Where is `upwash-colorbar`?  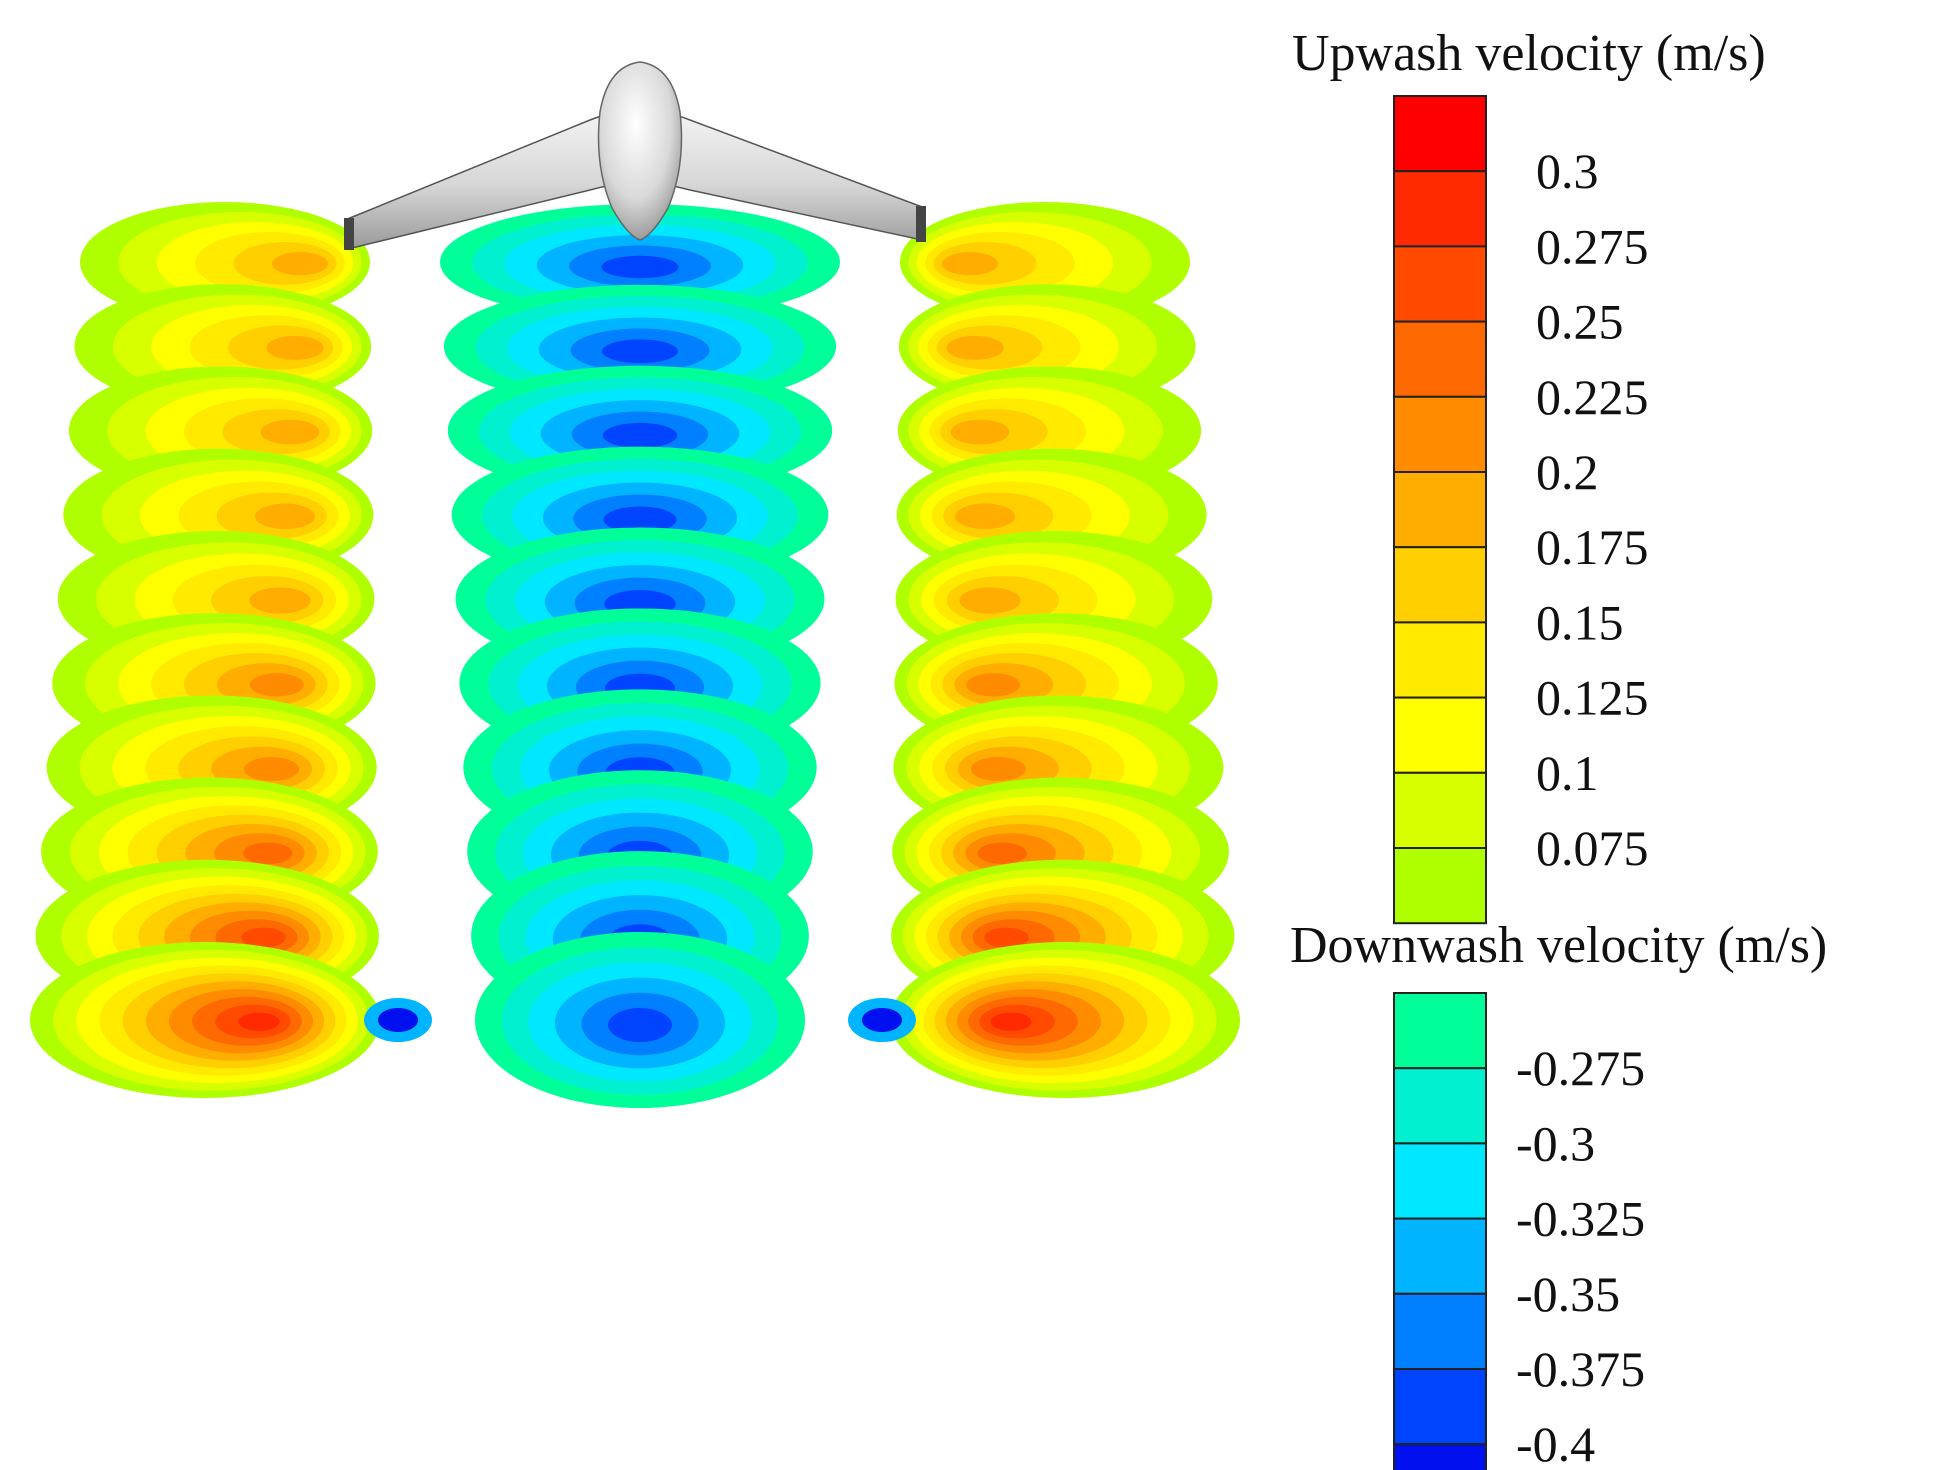 upwash-colorbar is located at coordinates (1440, 510).